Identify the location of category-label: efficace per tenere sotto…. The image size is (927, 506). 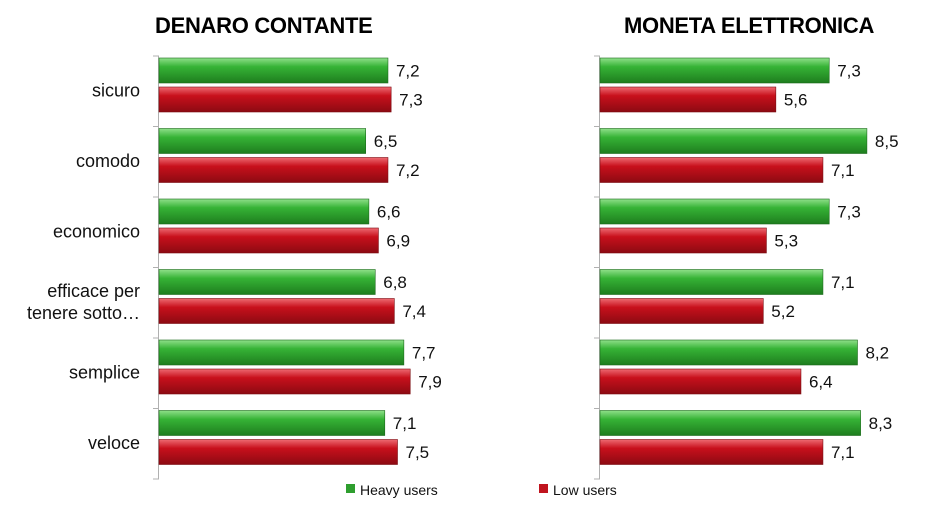
(83, 302).